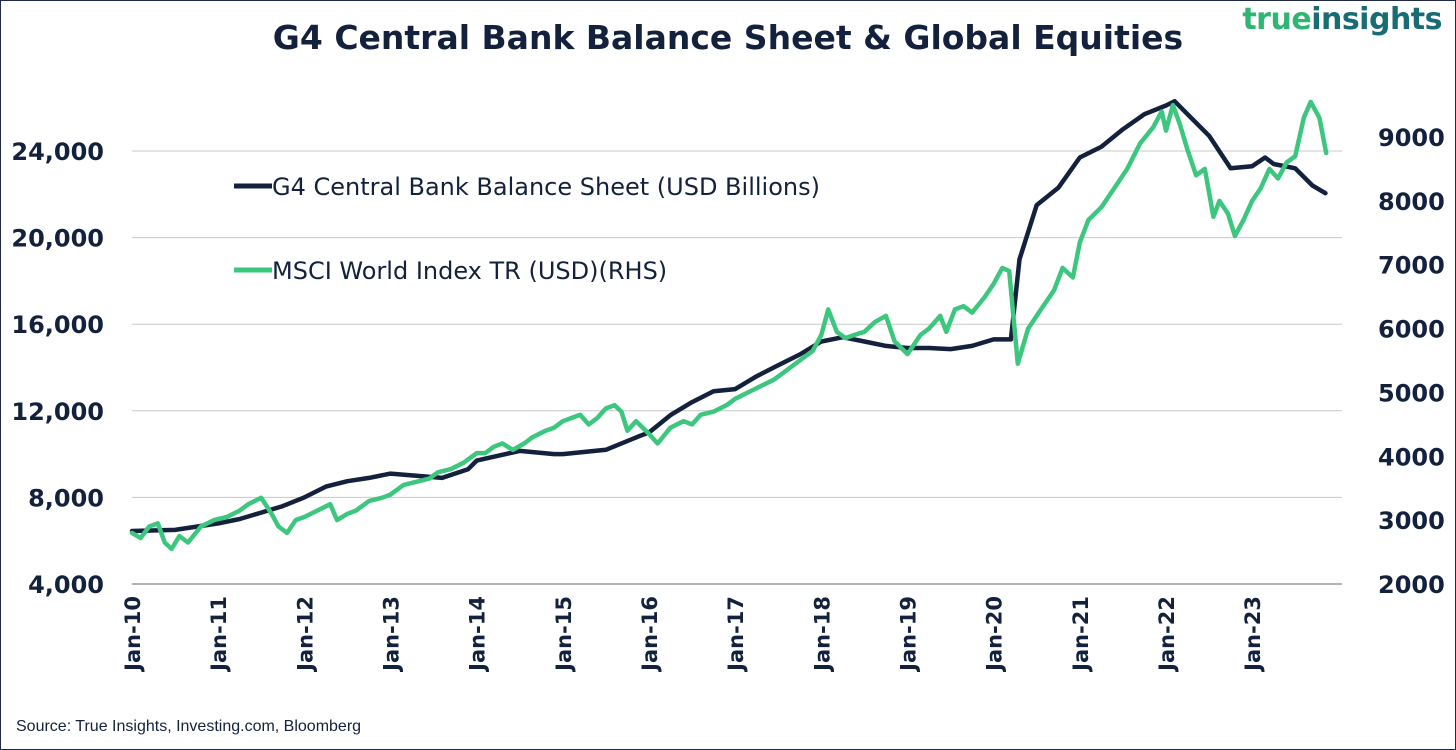 The width and height of the screenshot is (1456, 750). Describe the element at coordinates (57, 325) in the screenshot. I see `y-left-tick-label: 16,000` at that location.